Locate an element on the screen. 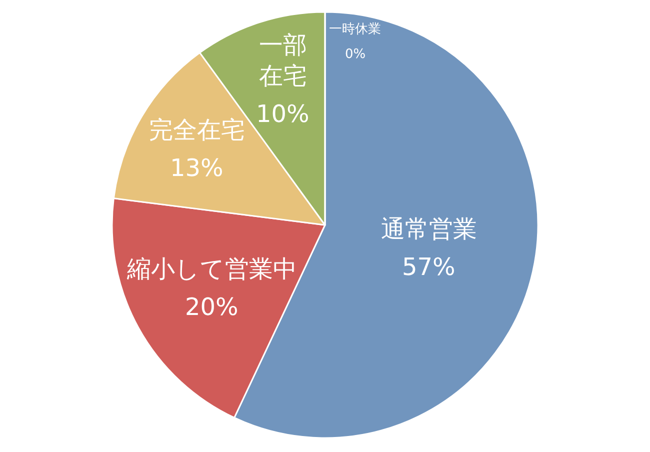 The height and width of the screenshot is (452, 650). slice-label: 通常営業 is located at coordinates (429, 229).